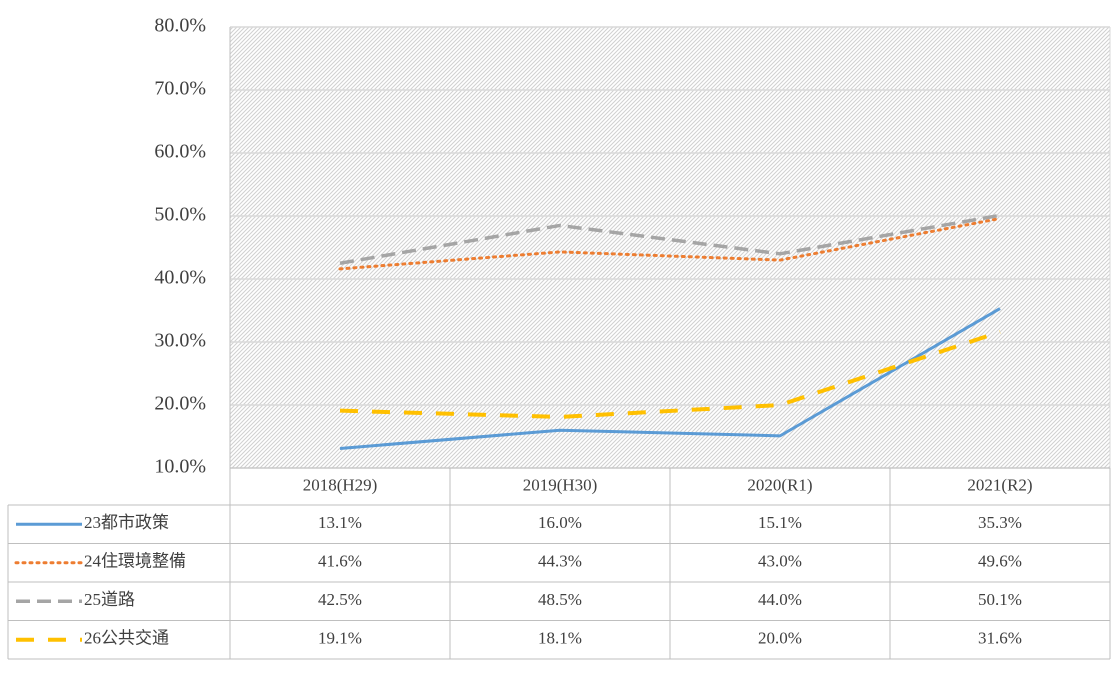  Describe the element at coordinates (560, 638) in the screenshot. I see `table-value: 18.1%` at that location.